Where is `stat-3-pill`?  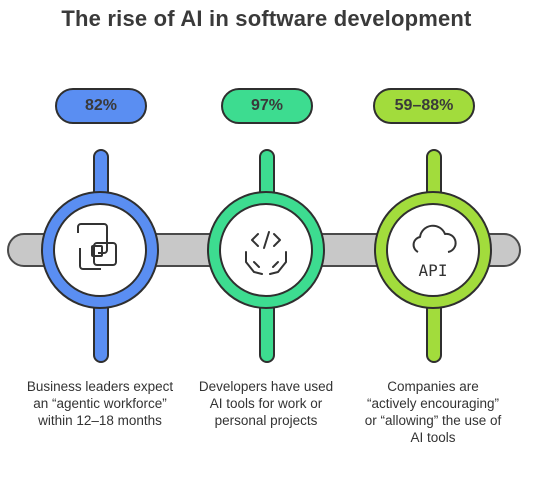
stat-3-pill is located at coordinates (424, 106).